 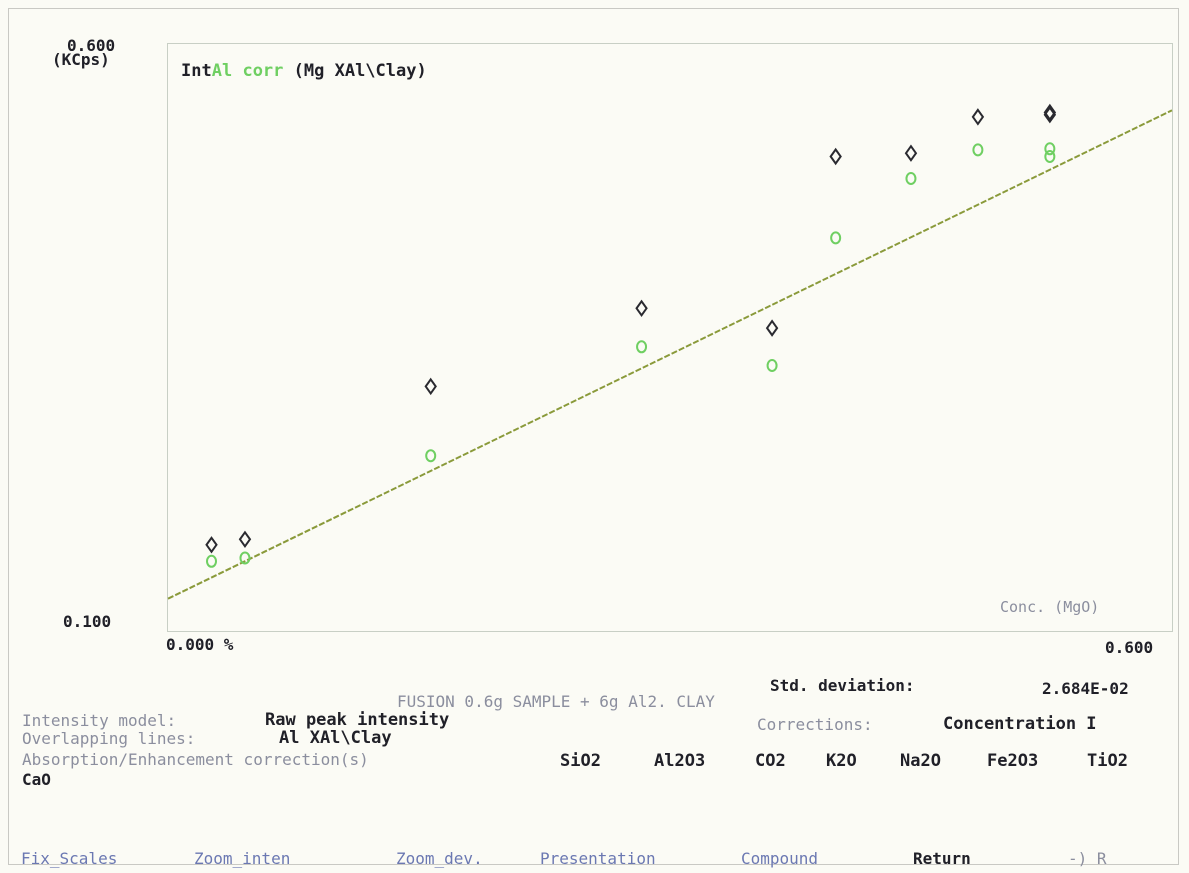 What do you see at coordinates (1085, 688) in the screenshot?
I see `std-deviation-value: 2.684E-02` at bounding box center [1085, 688].